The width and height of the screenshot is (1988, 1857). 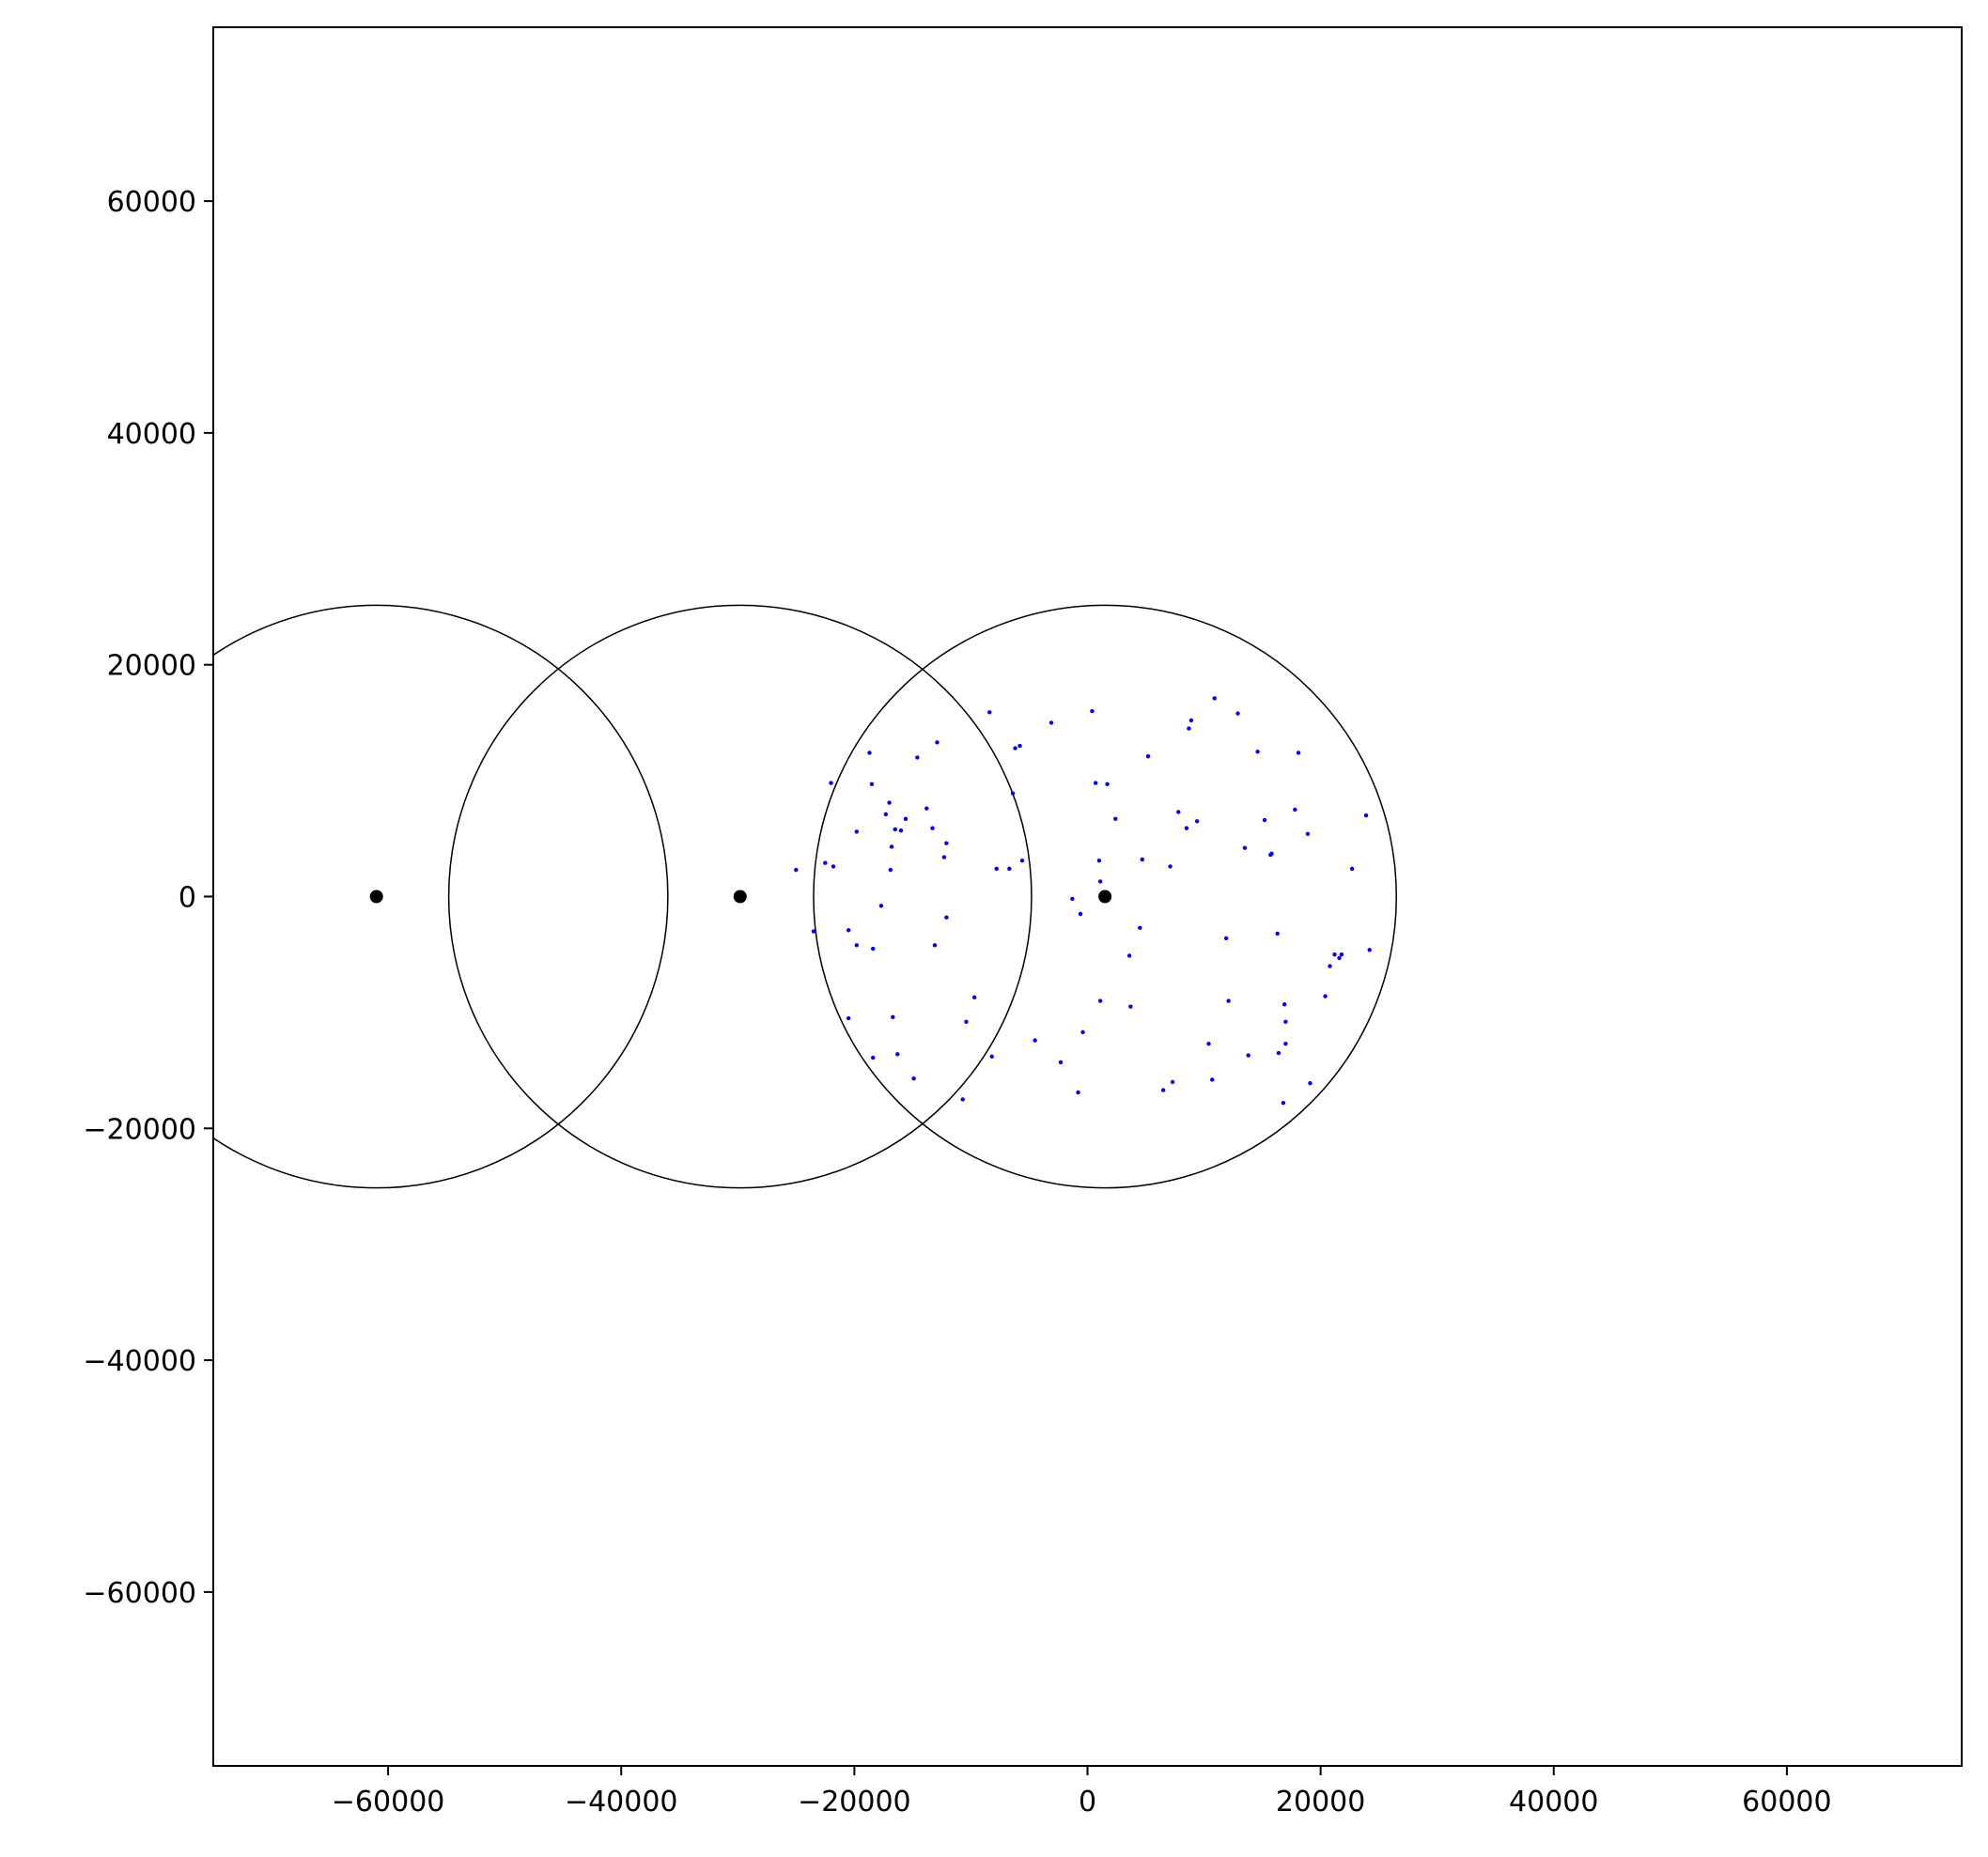 I want to click on x-axis: −60000 −40000 −20000 0 20000 40000 60000, so click(x=1082, y=1792).